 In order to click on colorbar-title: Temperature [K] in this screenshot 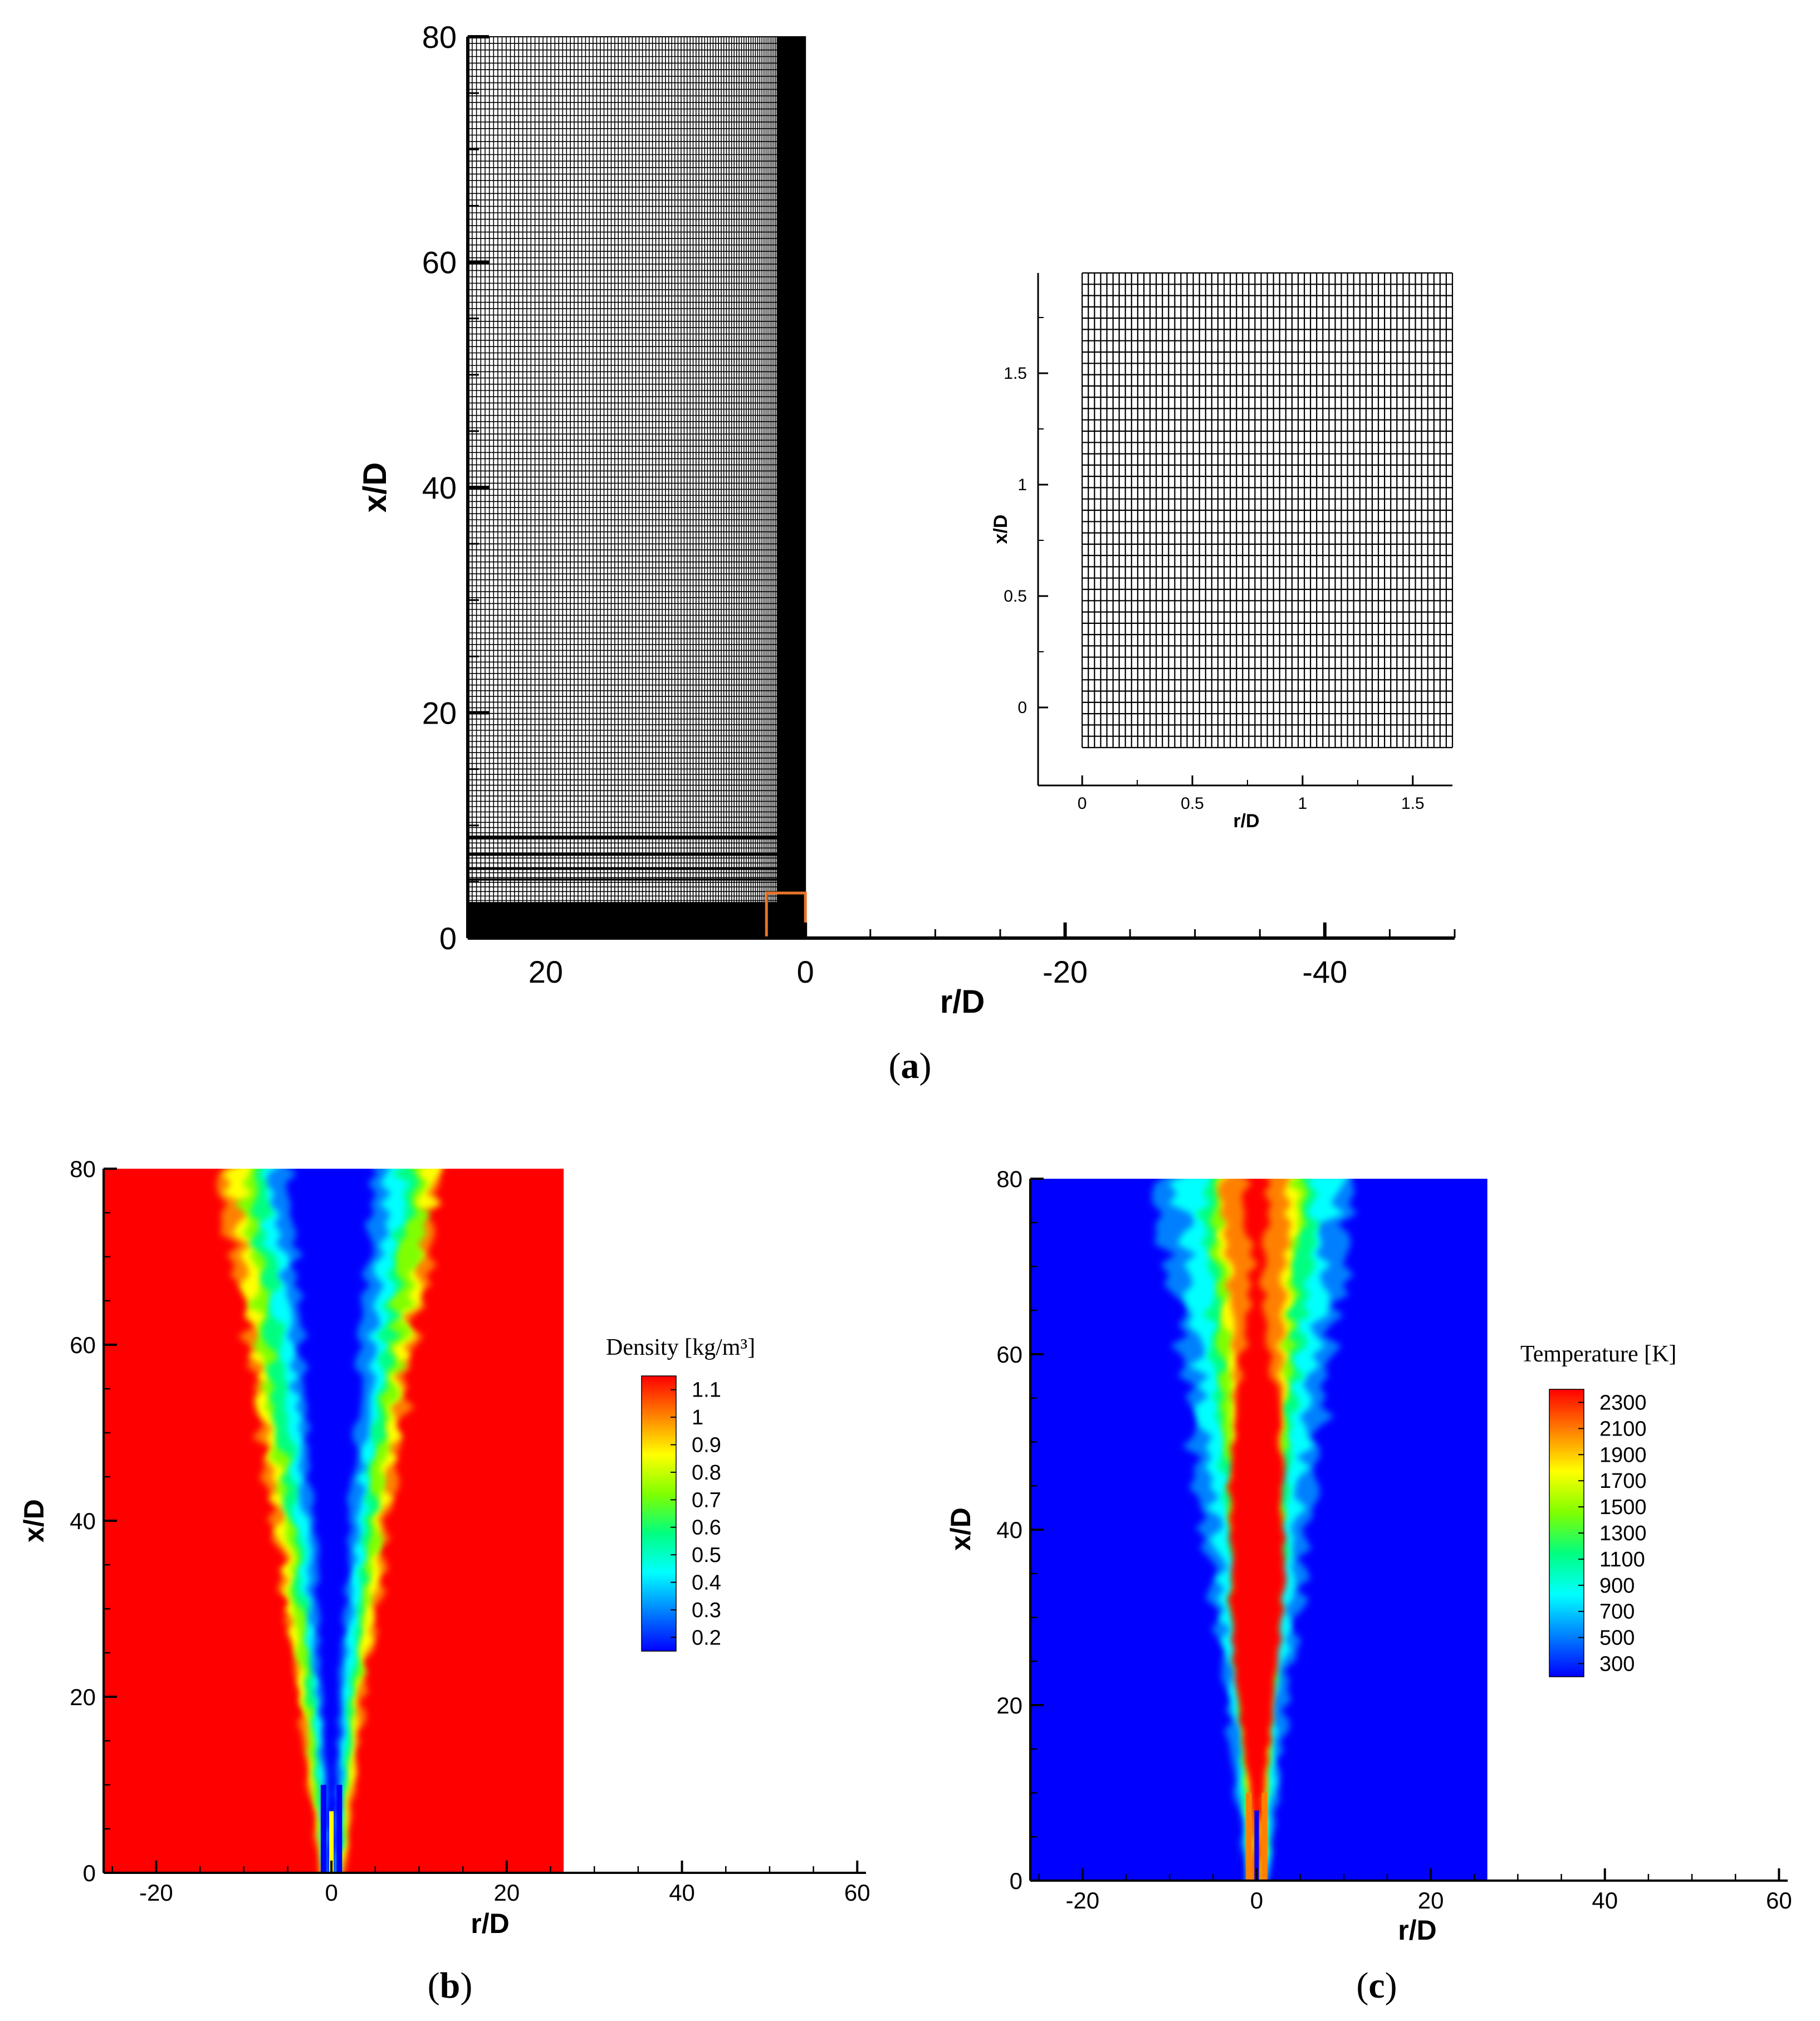, I will do `click(1598, 1354)`.